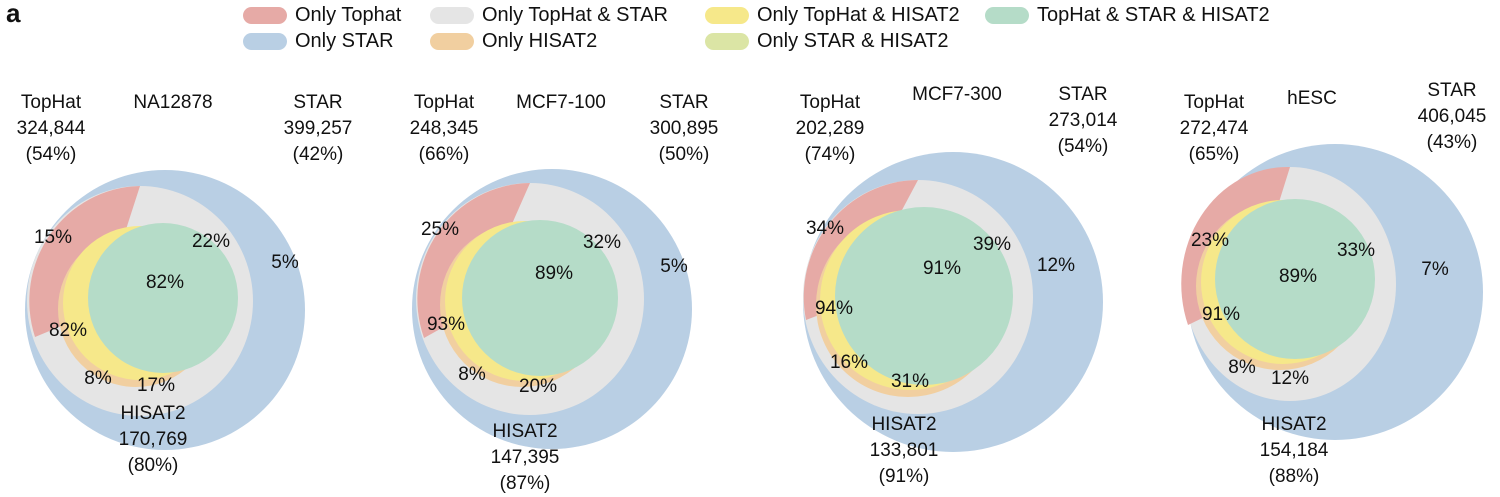 The height and width of the screenshot is (497, 1500). I want to click on tophat-count: 272,474, so click(1214, 128).